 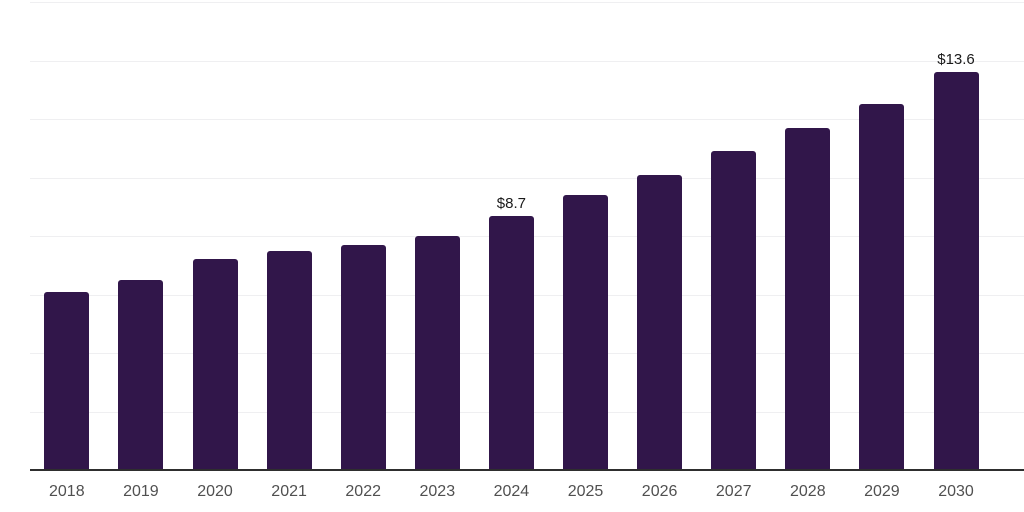 What do you see at coordinates (956, 271) in the screenshot?
I see `bar-2030` at bounding box center [956, 271].